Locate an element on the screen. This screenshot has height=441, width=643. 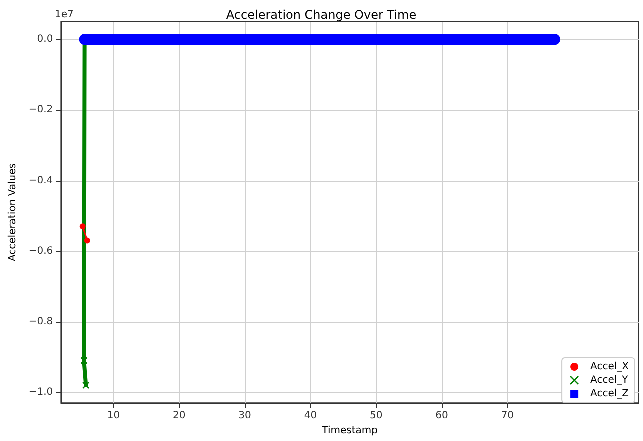
y-tick-label: −0.2 is located at coordinates (41, 110).